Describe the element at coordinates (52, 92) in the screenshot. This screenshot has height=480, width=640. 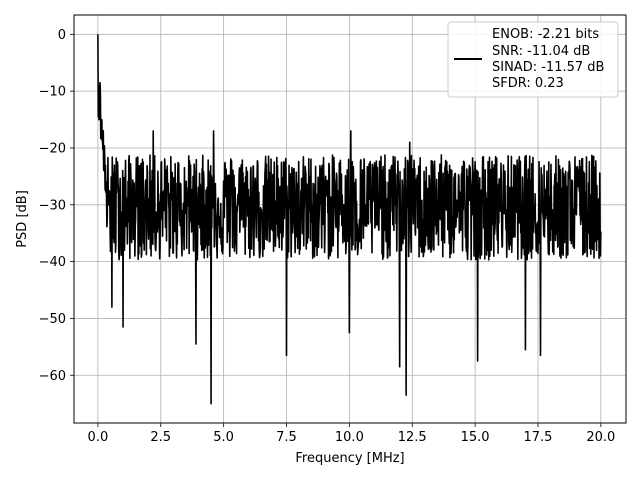
I see `y-tick-label: −10` at that location.